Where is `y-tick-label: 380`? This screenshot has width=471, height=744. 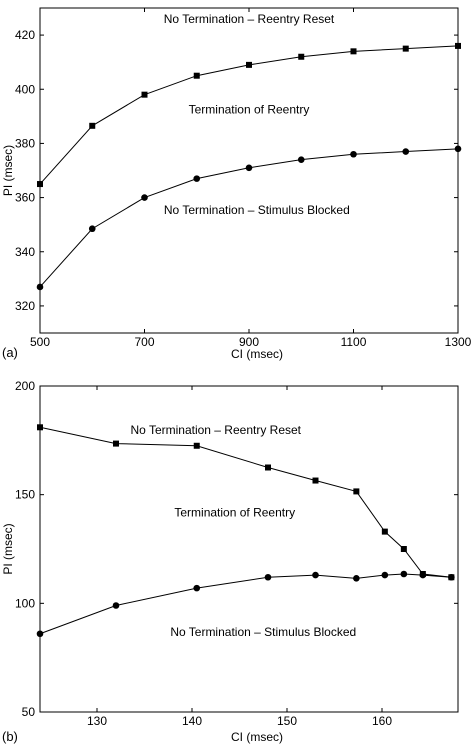
y-tick-label: 380 is located at coordinates (25, 143).